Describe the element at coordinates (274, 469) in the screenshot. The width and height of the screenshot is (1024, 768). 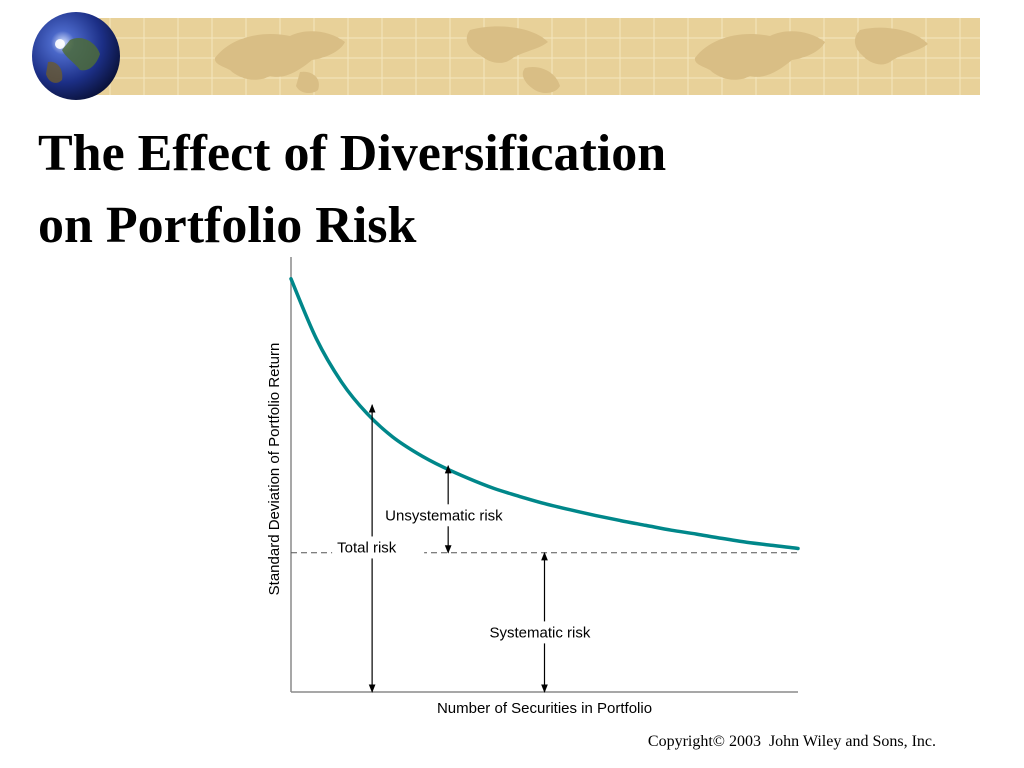
I see `y-axis-label: Standard Deviation of Portfolio Return` at that location.